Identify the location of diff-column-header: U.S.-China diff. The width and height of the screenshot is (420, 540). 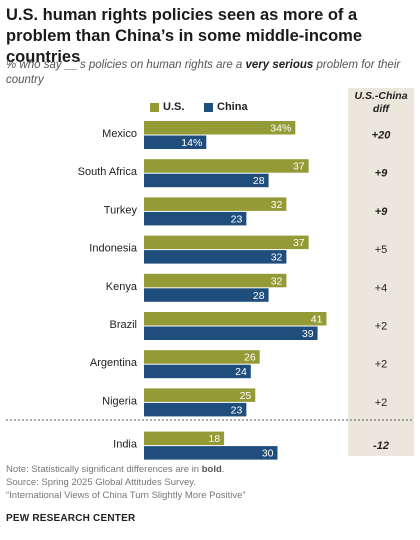
(381, 102).